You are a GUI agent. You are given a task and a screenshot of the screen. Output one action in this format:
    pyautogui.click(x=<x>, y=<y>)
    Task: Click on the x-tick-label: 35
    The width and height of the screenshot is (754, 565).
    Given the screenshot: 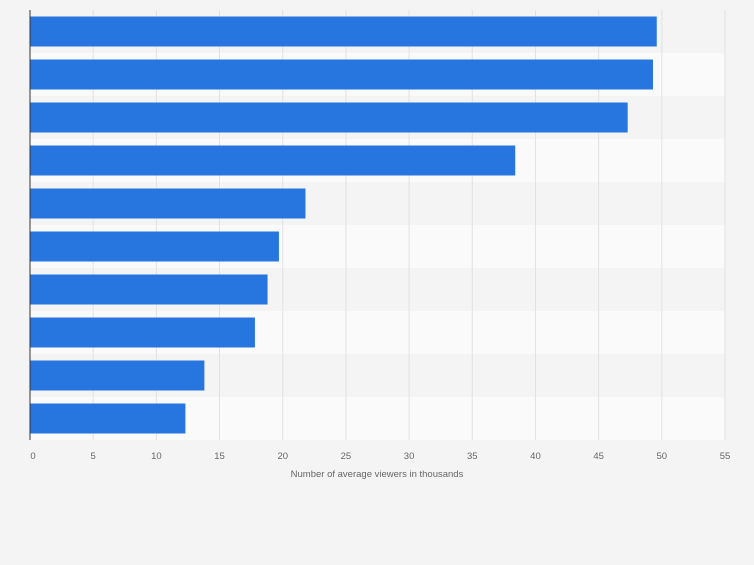 What is the action you would take?
    pyautogui.click(x=472, y=456)
    